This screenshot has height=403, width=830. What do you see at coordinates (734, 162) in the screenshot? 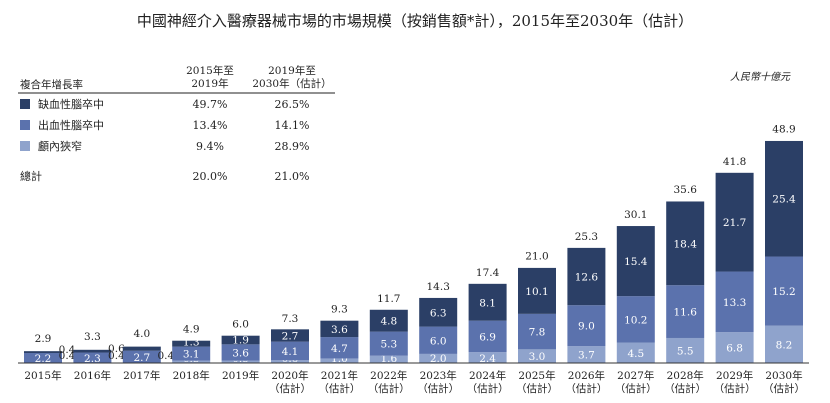
I see `bar-total-label: 41.8` at bounding box center [734, 162].